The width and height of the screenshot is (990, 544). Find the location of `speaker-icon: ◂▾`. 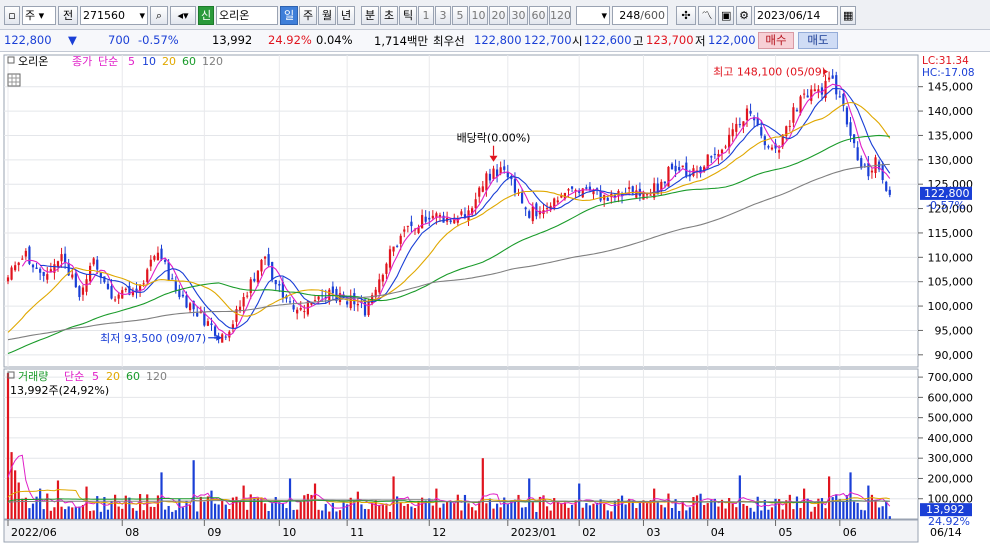

speaker-icon: ◂▾ is located at coordinates (183, 15).